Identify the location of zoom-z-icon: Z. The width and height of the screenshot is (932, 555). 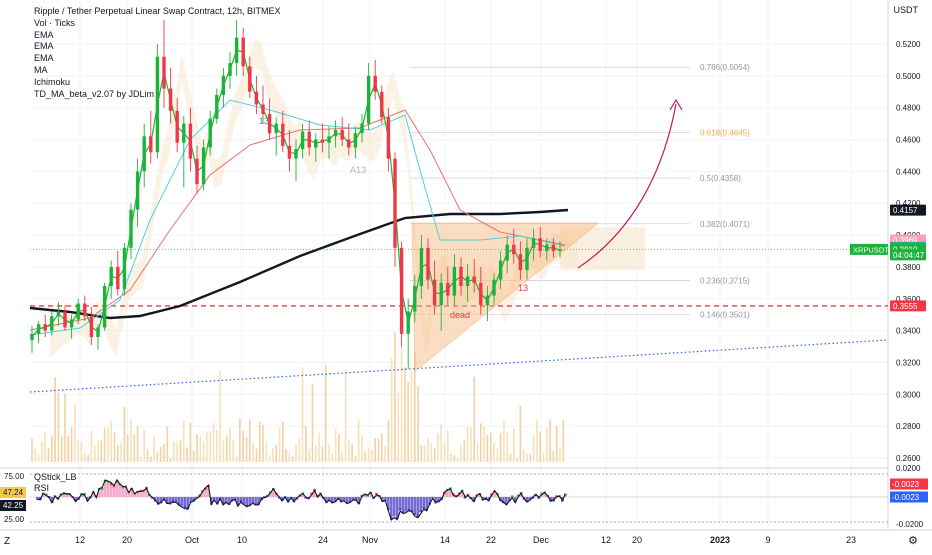
(7, 541).